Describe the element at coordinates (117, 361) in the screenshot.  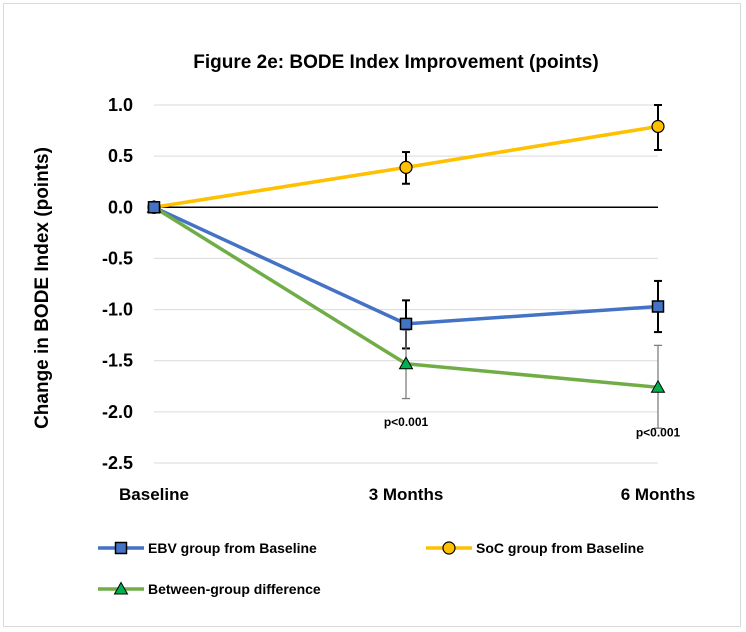
I see `y-tick-label: -1.5` at that location.